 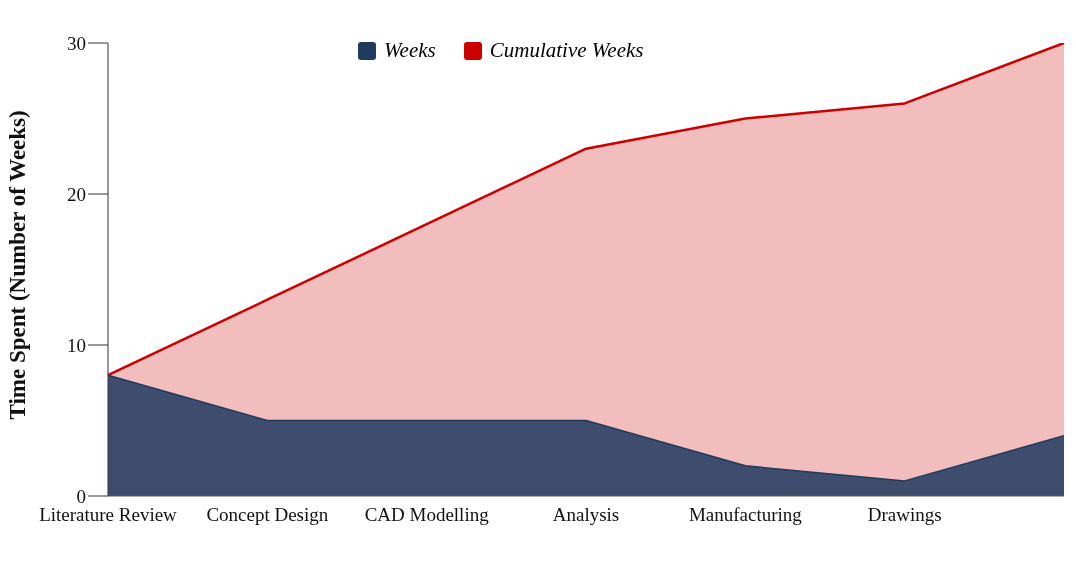 I want to click on x-tick-label: Drawings, so click(x=904, y=515).